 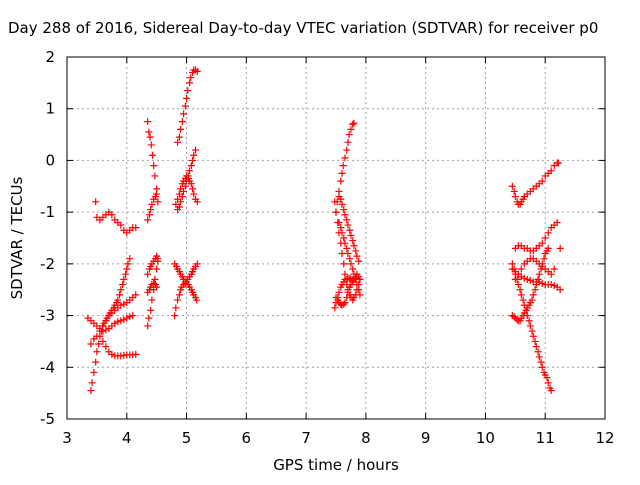 I want to click on x-tick-label: 5, so click(x=187, y=438).